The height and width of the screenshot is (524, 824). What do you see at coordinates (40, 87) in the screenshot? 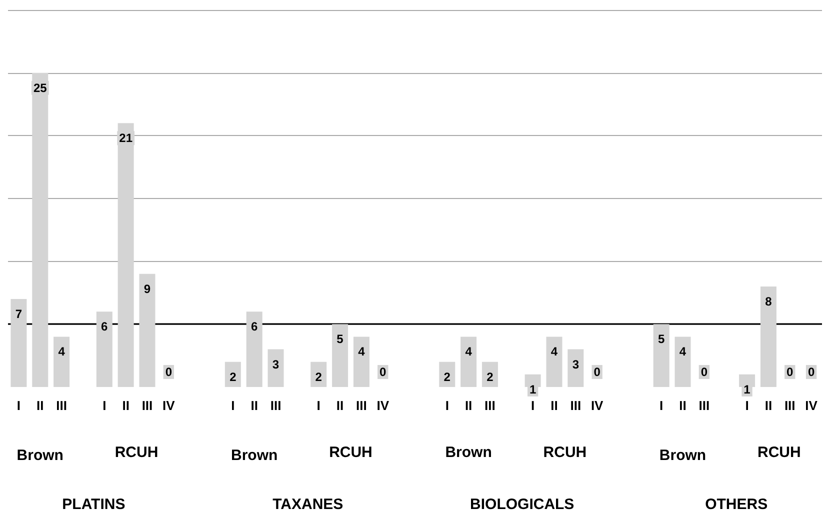
I see `data-label: 25` at bounding box center [40, 87].